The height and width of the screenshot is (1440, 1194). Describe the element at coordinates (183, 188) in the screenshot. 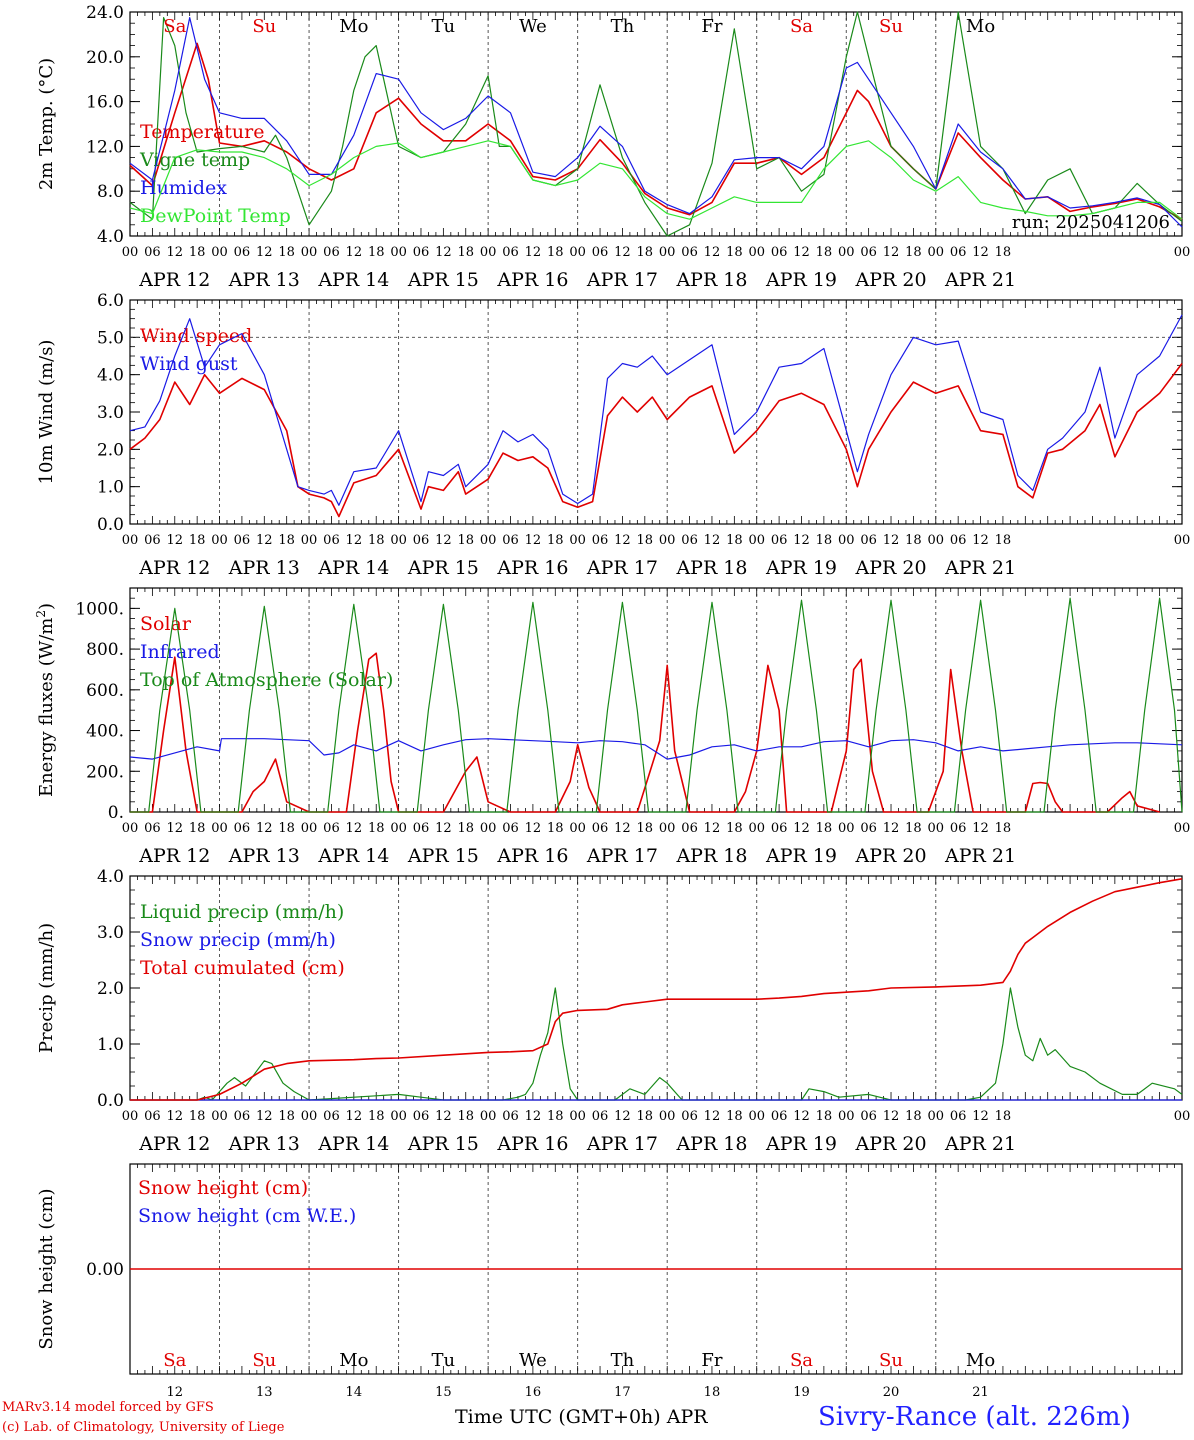

I see `legend-humidex: Humidex` at that location.